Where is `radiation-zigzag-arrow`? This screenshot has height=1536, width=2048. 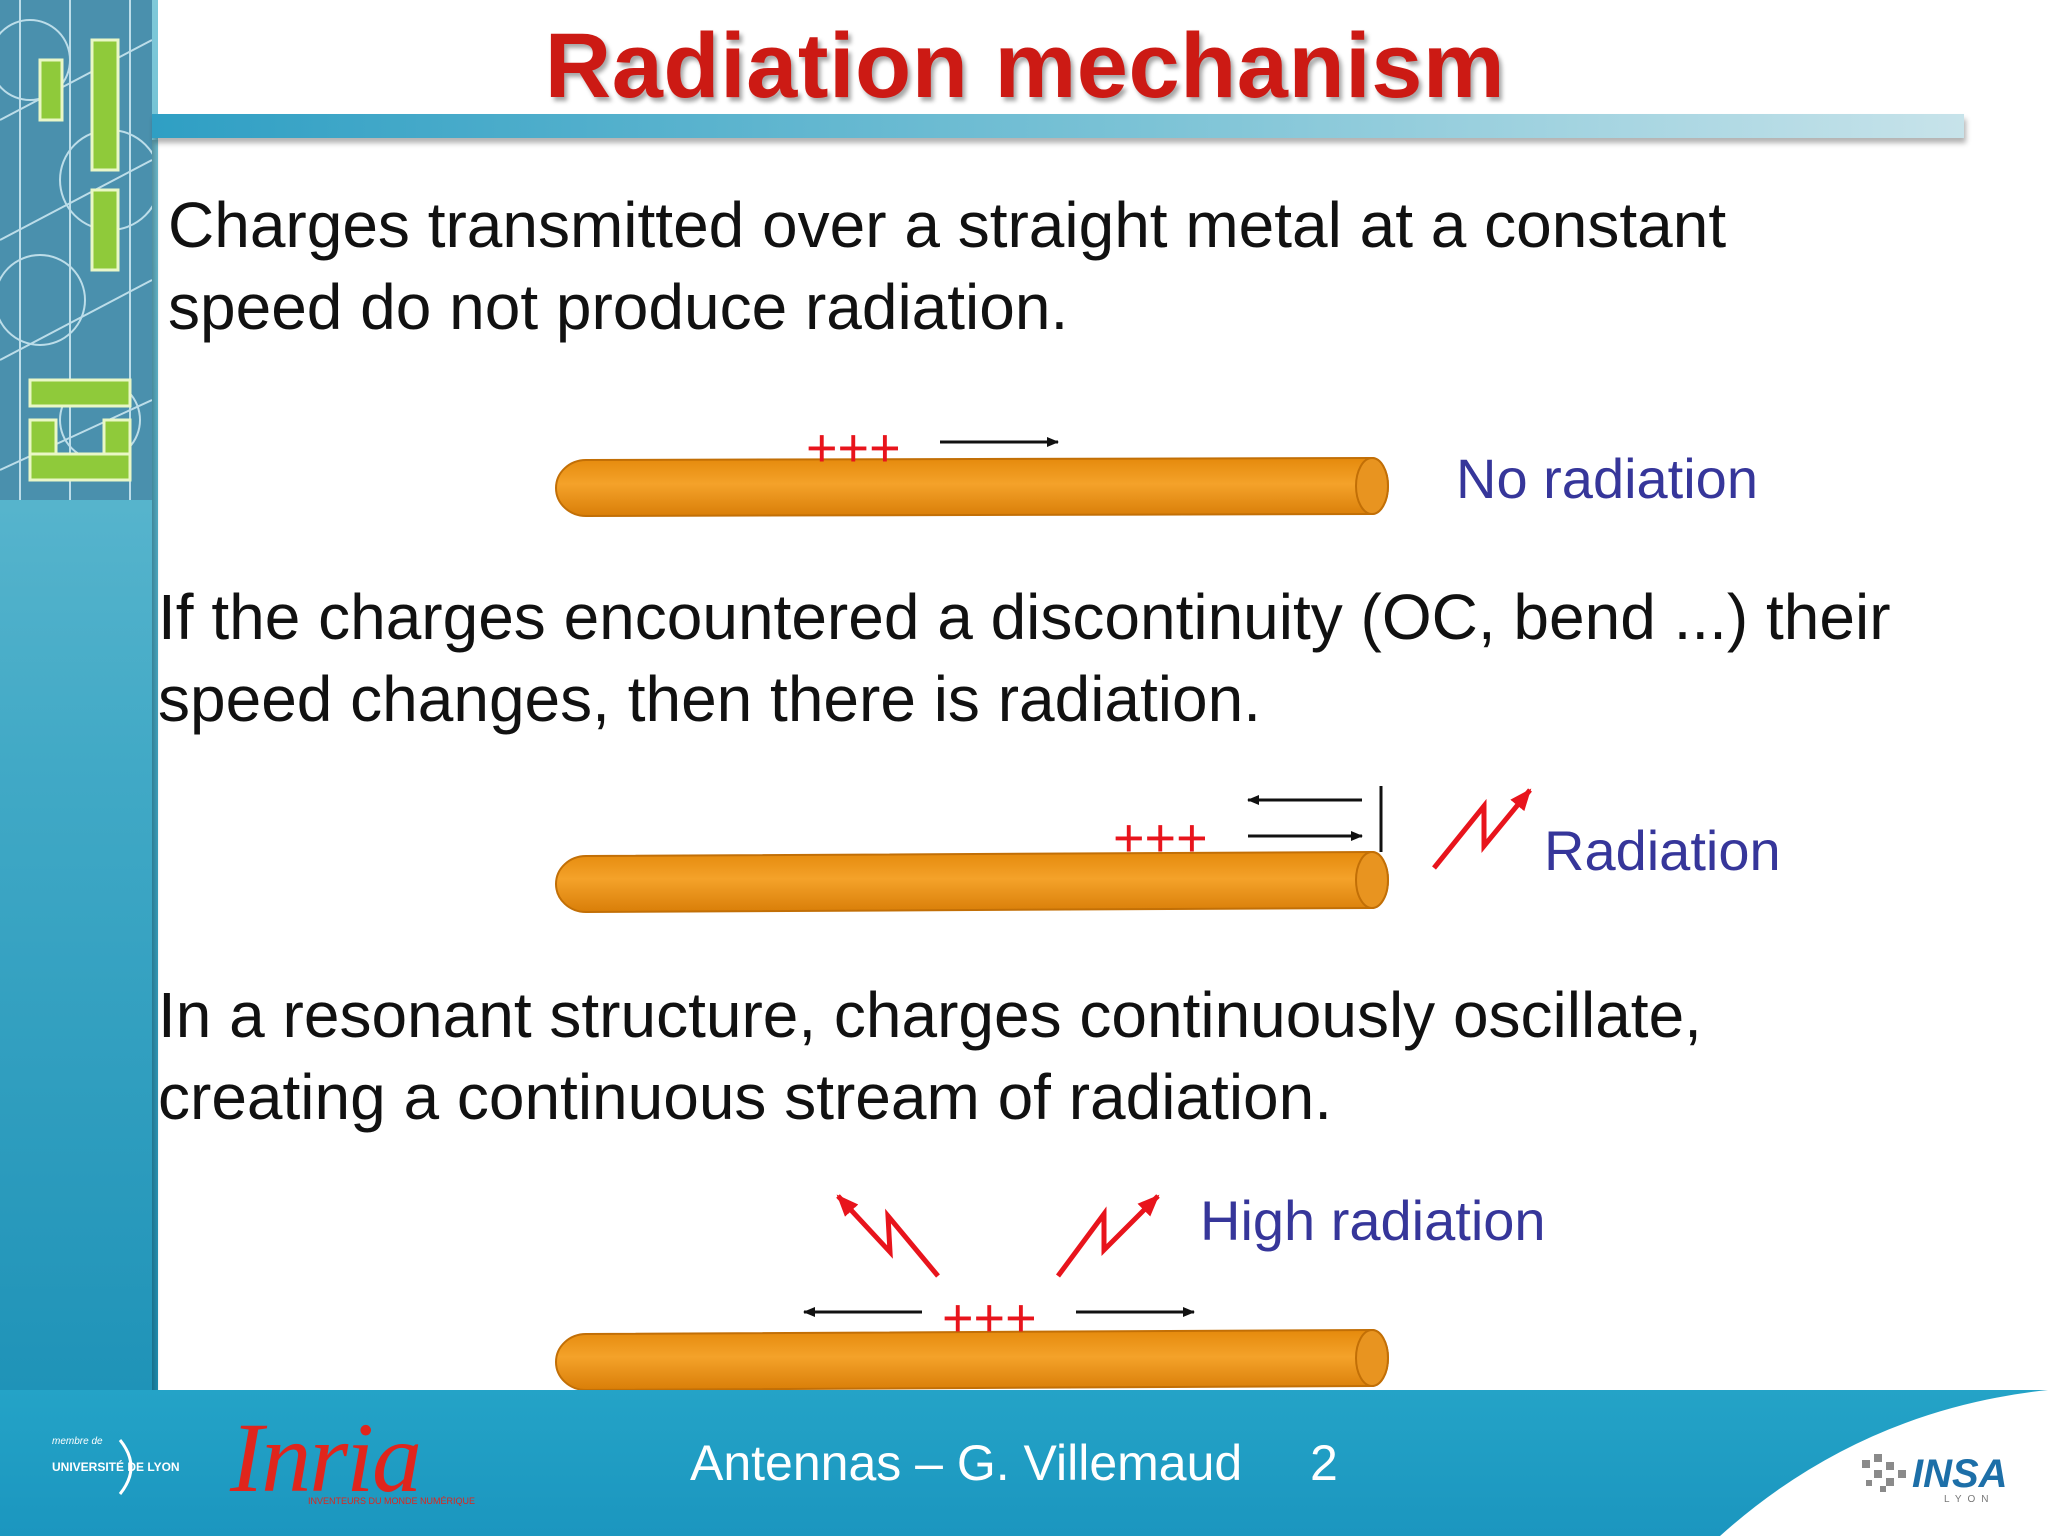
radiation-zigzag-arrow is located at coordinates (1482, 829).